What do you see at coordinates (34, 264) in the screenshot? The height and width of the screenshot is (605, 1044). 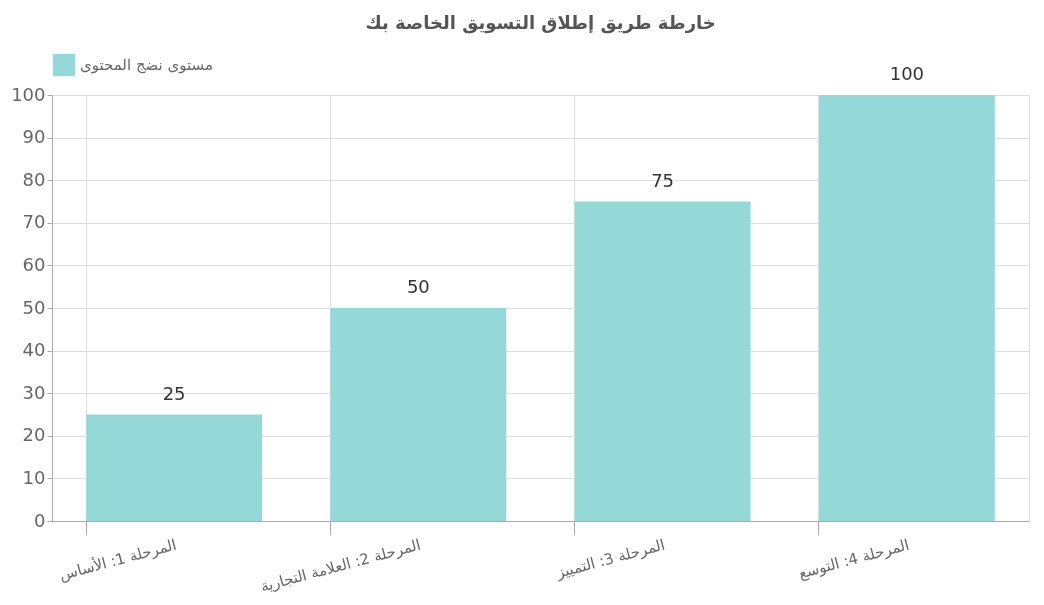 I see `y-tick-label: 60` at bounding box center [34, 264].